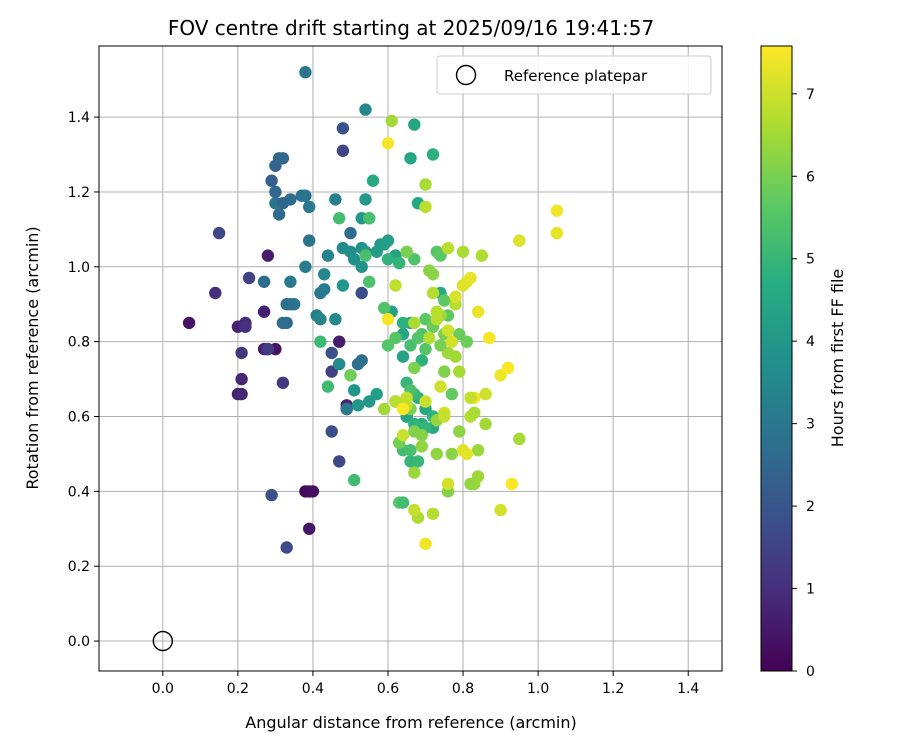 The height and width of the screenshot is (750, 900). Describe the element at coordinates (79, 492) in the screenshot. I see `y-tick-label: 0.4` at that location.